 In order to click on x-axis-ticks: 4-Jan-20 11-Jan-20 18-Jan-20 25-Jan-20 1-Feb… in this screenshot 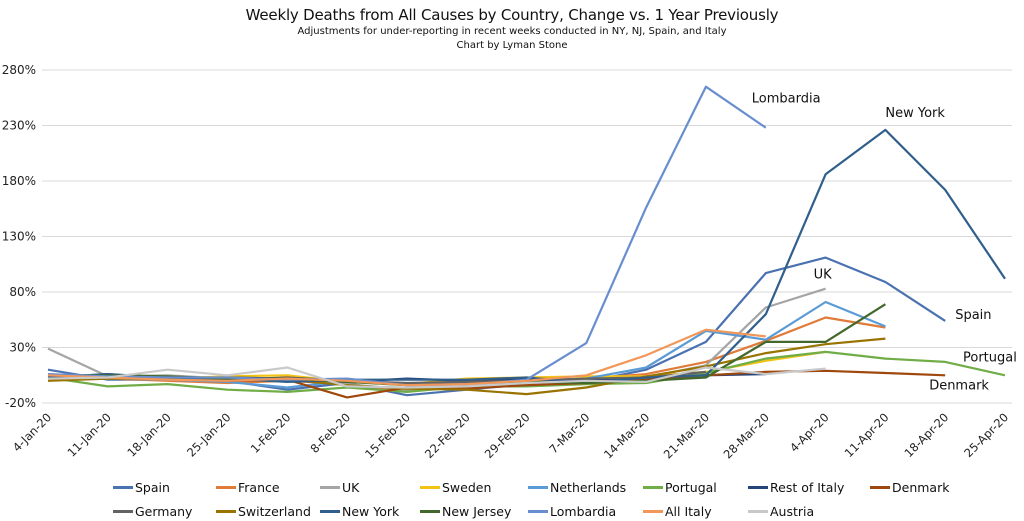, I will do `click(510, 435)`.